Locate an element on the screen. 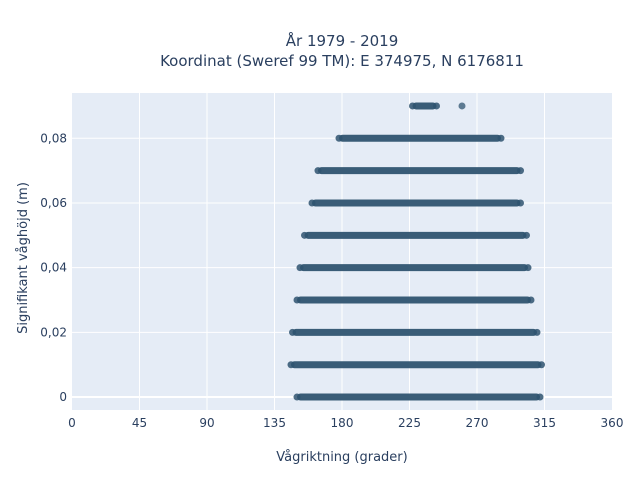 This screenshot has height=480, width=640. x-tick-label: 315 is located at coordinates (544, 423).